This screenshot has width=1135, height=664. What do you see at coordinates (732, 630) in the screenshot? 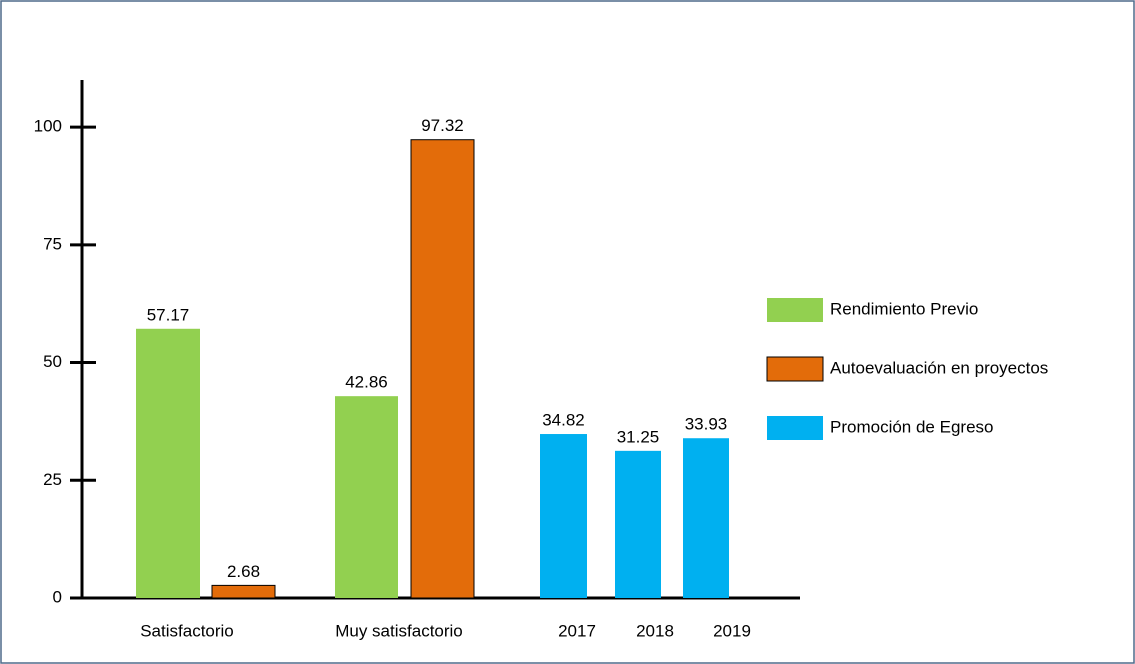
I see `x-tick-label: 2019` at bounding box center [732, 630].